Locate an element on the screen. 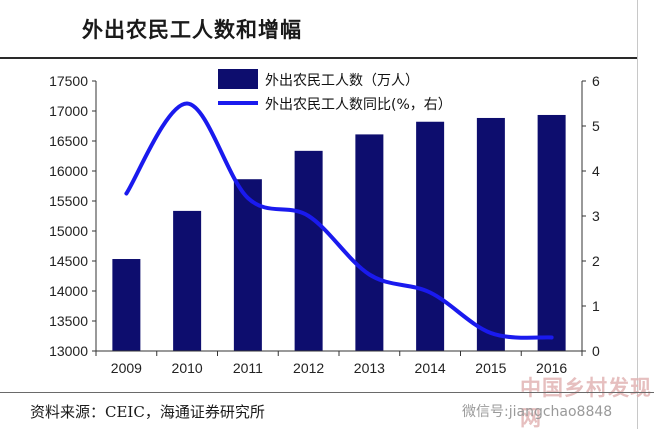  y-right-tick-label: 5 is located at coordinates (596, 126).